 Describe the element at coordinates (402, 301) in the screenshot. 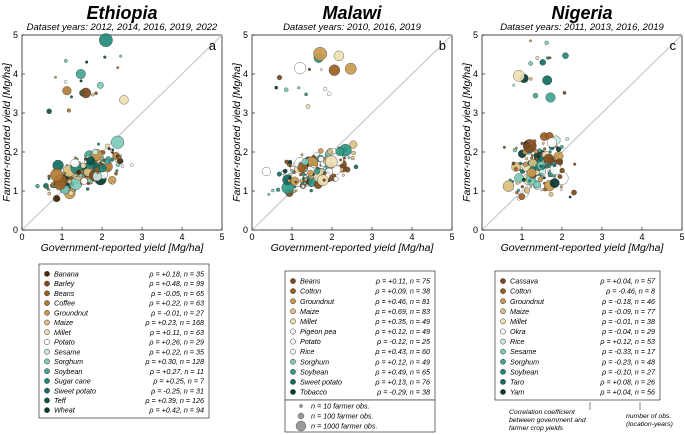

I see `legend-stat: ρ = +0.46, n = 81` at that location.